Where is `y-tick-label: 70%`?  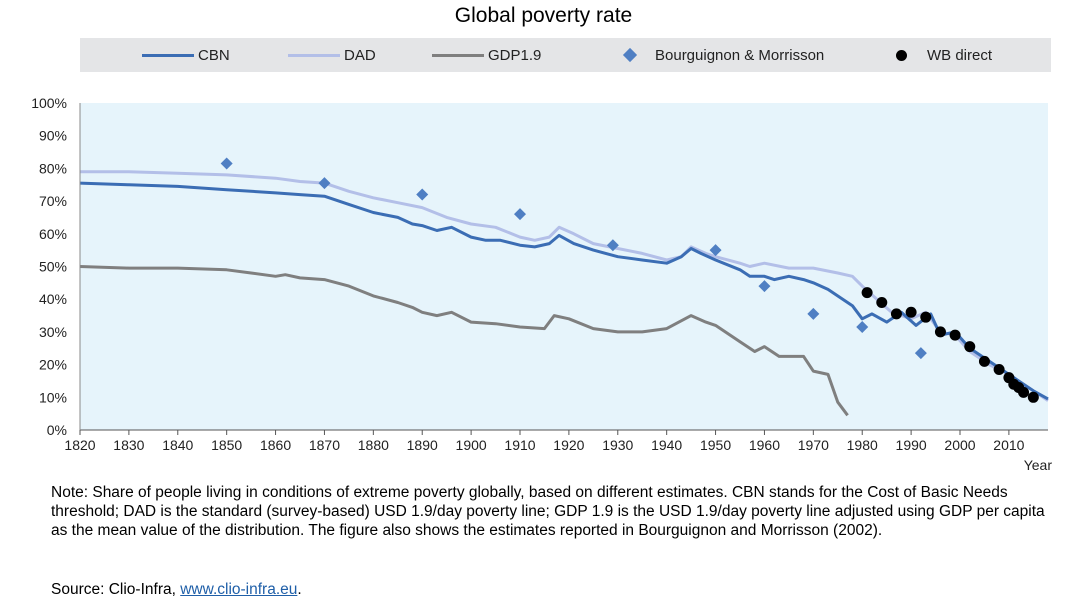
y-tick-label: 70% is located at coordinates (53, 201).